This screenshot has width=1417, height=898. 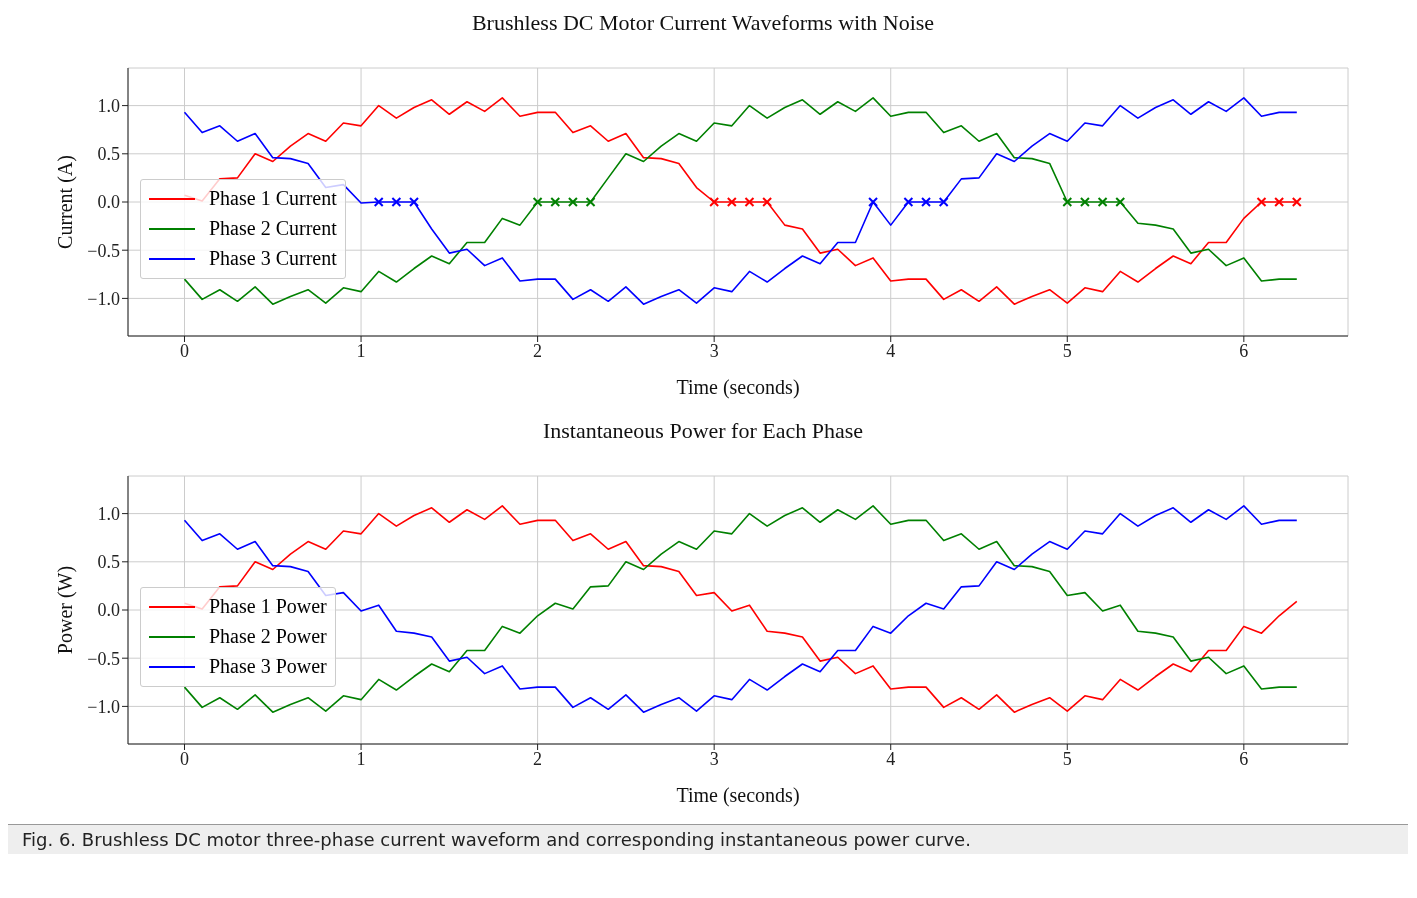 I want to click on y-axis-title: Current (A), so click(x=66, y=202).